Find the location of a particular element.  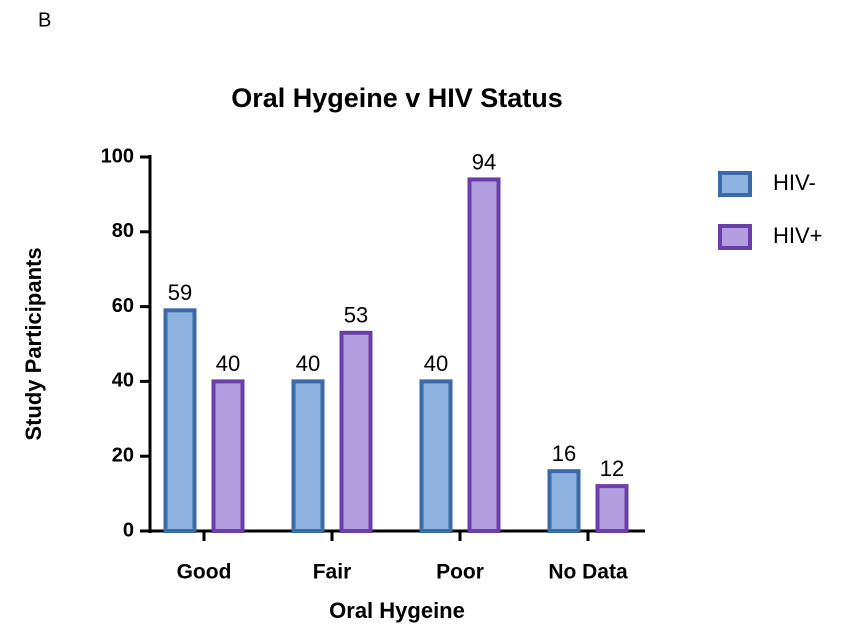

data-label: 12 is located at coordinates (612, 468).